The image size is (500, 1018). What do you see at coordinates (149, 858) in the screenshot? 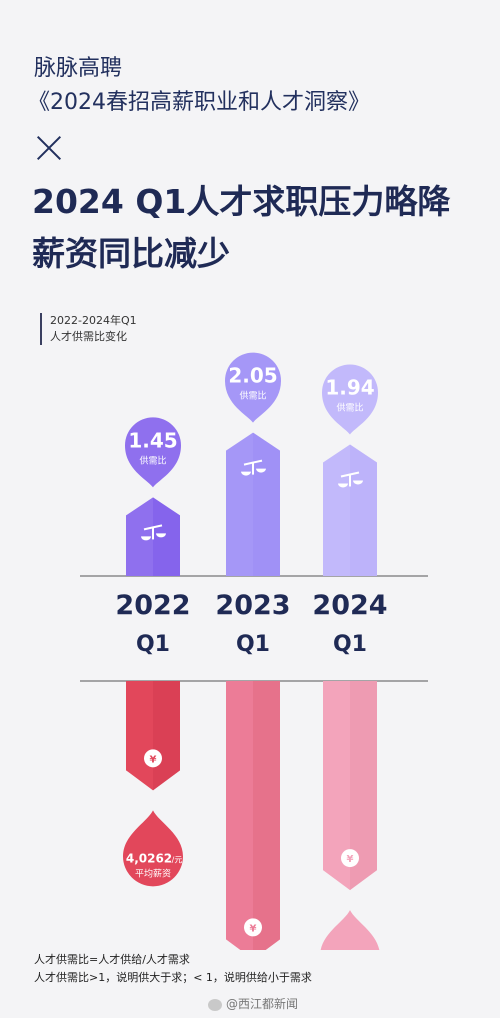
I see `salary-value: 4,0262` at bounding box center [149, 858].